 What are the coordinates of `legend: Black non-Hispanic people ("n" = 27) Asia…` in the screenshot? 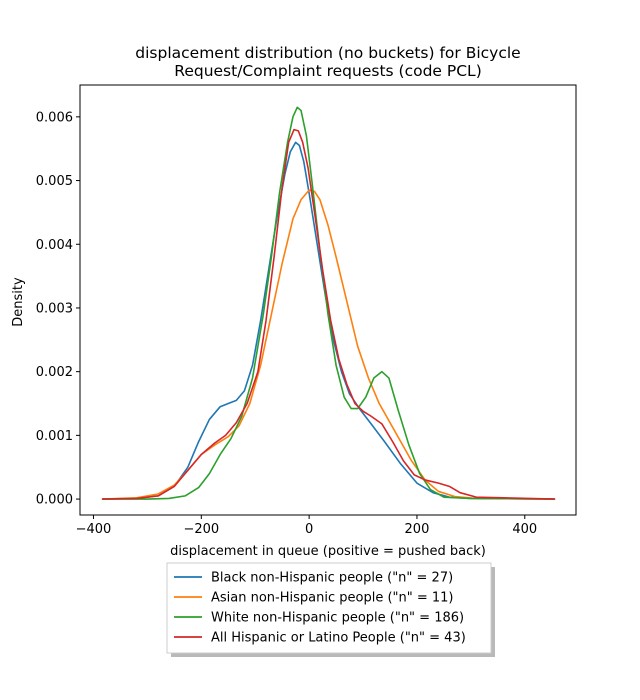 It's located at (330, 609).